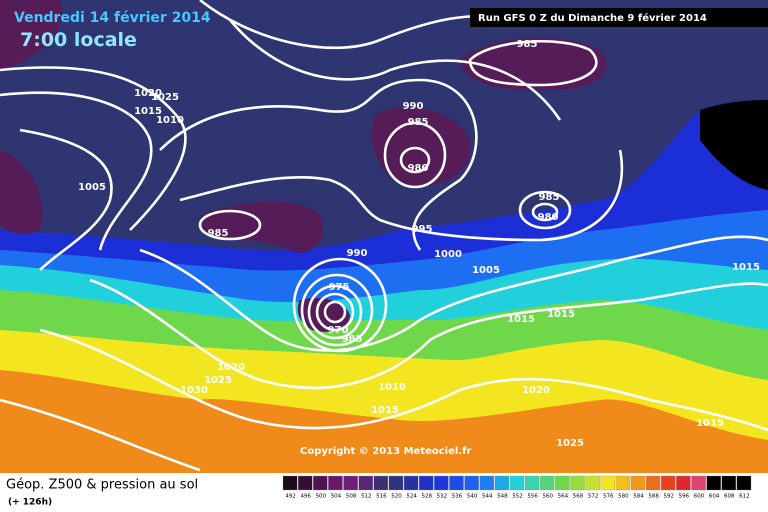  What do you see at coordinates (744, 497) in the screenshot?
I see `scale-label: 612` at bounding box center [744, 497].